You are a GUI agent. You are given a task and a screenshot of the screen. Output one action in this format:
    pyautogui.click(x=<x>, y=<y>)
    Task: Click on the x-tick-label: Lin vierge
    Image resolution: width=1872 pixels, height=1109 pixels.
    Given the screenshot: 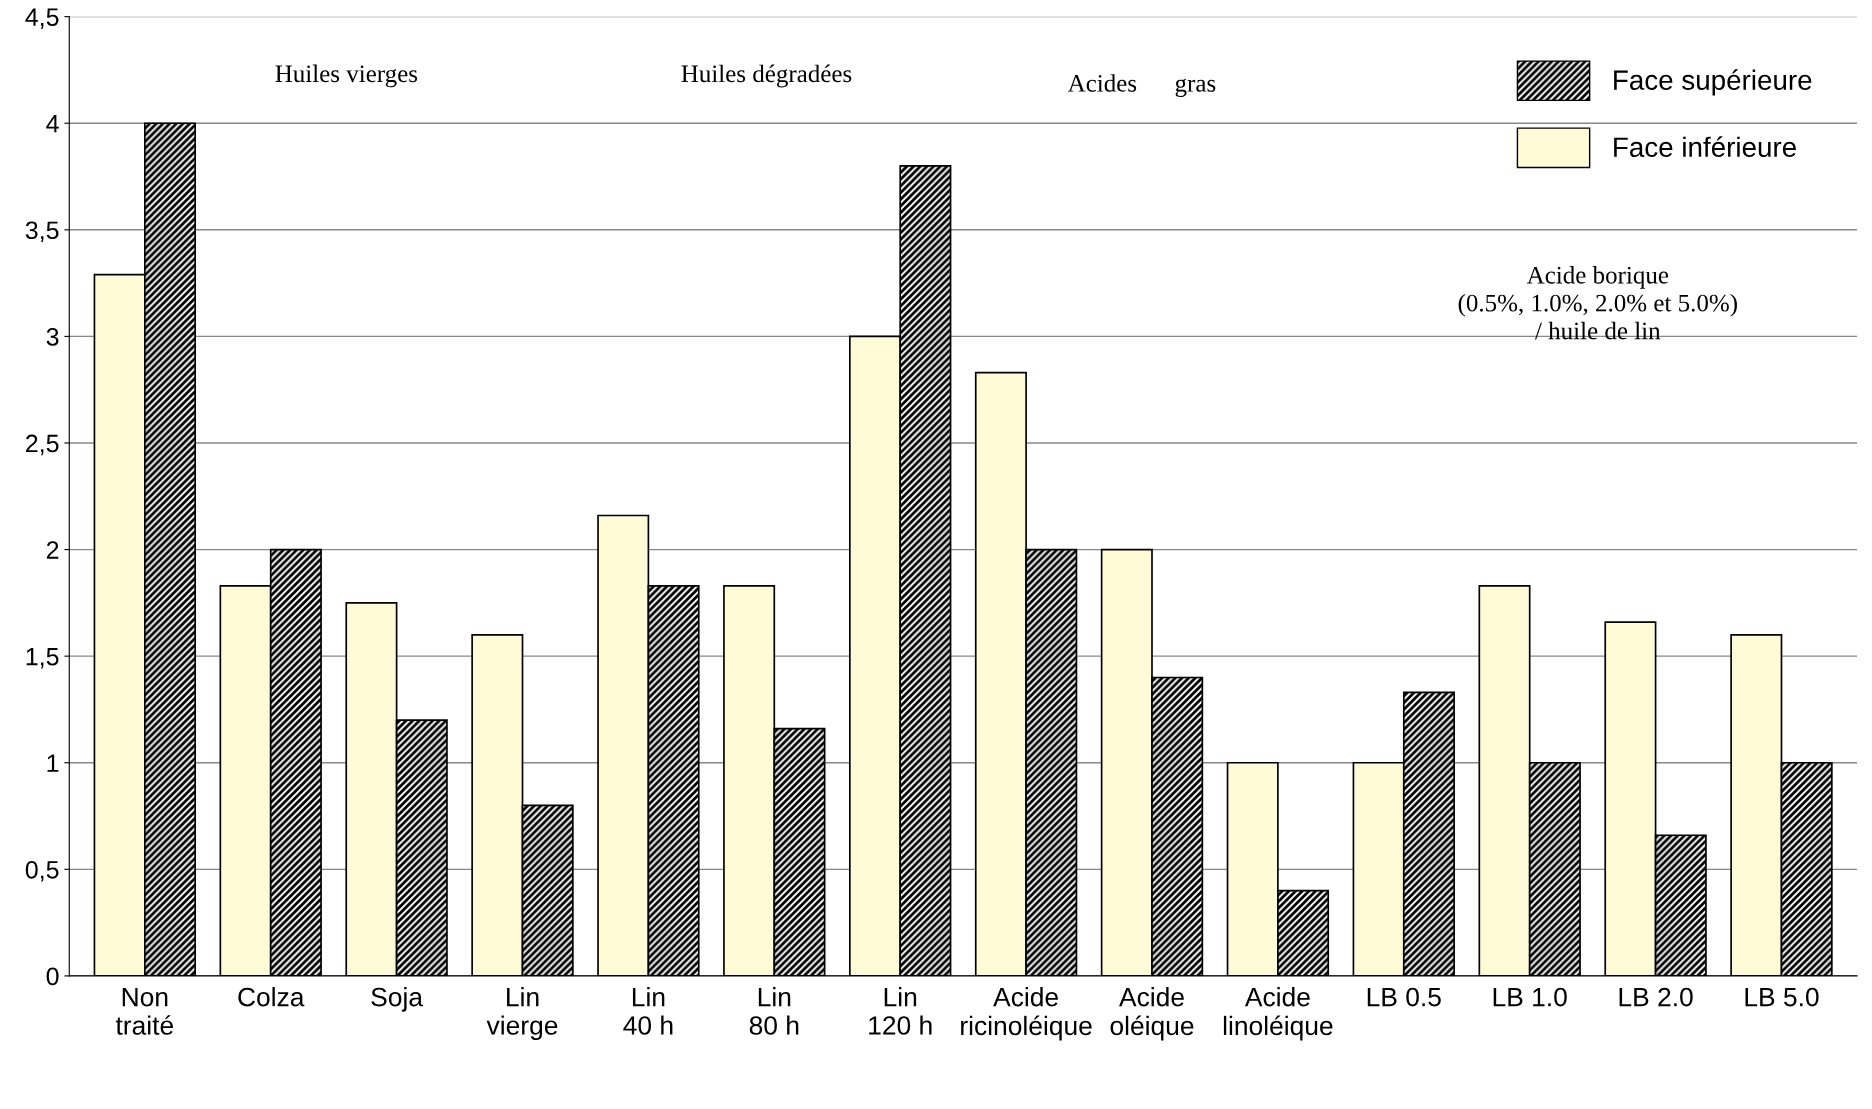 What is the action you would take?
    pyautogui.click(x=522, y=1014)
    